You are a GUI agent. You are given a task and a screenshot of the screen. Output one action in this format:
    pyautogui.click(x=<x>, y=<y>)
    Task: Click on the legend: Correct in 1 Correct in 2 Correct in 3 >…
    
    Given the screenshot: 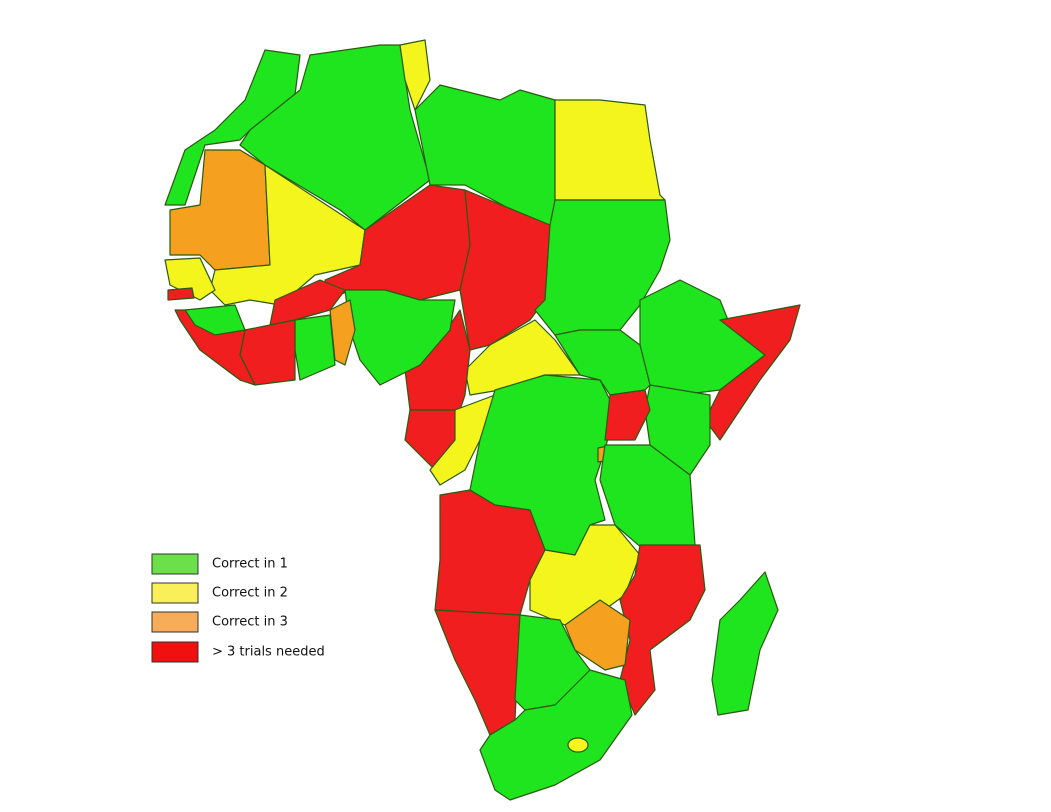 What is the action you would take?
    pyautogui.click(x=238, y=608)
    